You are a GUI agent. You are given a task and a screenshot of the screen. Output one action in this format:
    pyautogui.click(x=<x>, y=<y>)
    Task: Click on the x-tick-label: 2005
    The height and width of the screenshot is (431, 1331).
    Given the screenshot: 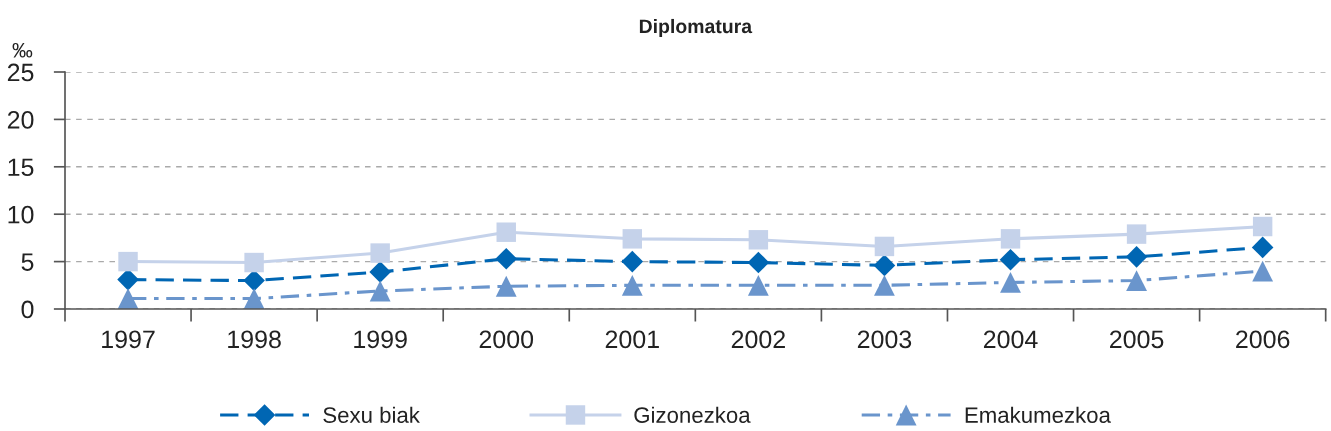 What is the action you would take?
    pyautogui.click(x=1137, y=339)
    